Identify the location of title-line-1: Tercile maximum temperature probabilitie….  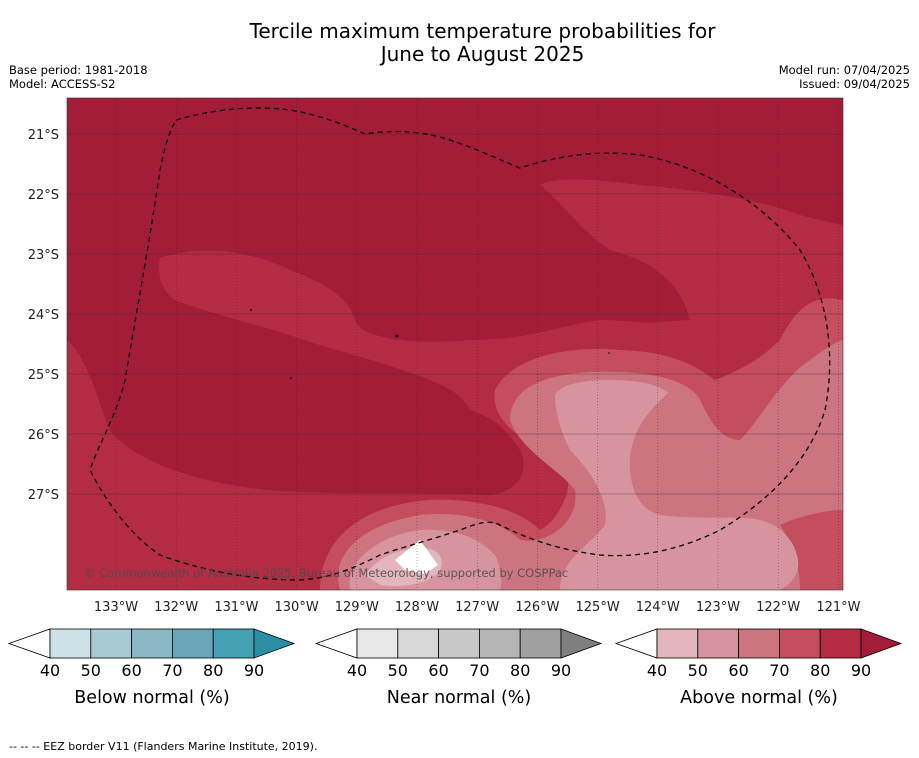
(482, 31).